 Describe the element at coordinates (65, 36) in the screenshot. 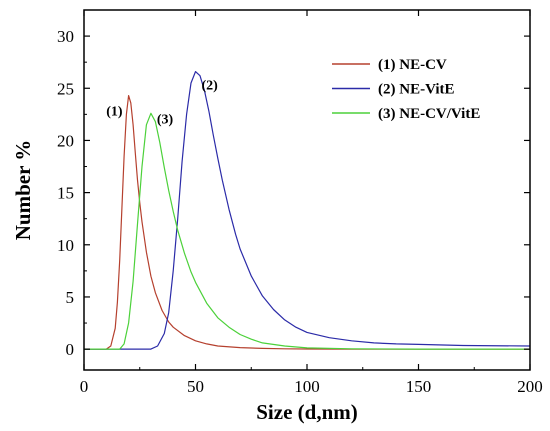

I see `y-tick-label: 30` at that location.